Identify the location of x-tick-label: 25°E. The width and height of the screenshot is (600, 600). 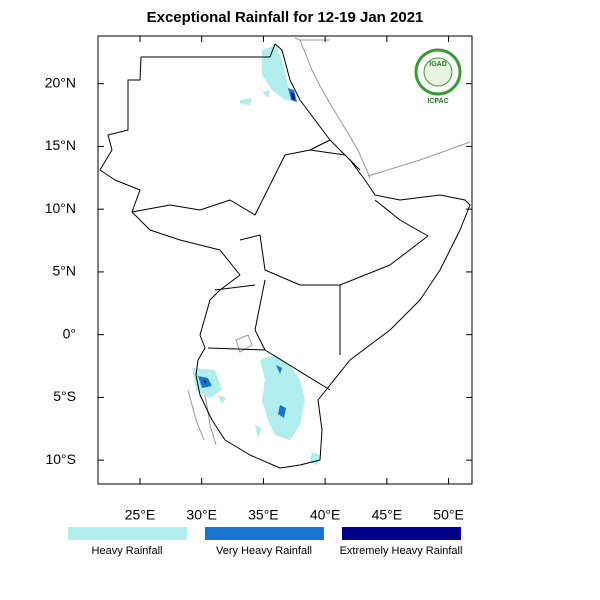
(140, 515).